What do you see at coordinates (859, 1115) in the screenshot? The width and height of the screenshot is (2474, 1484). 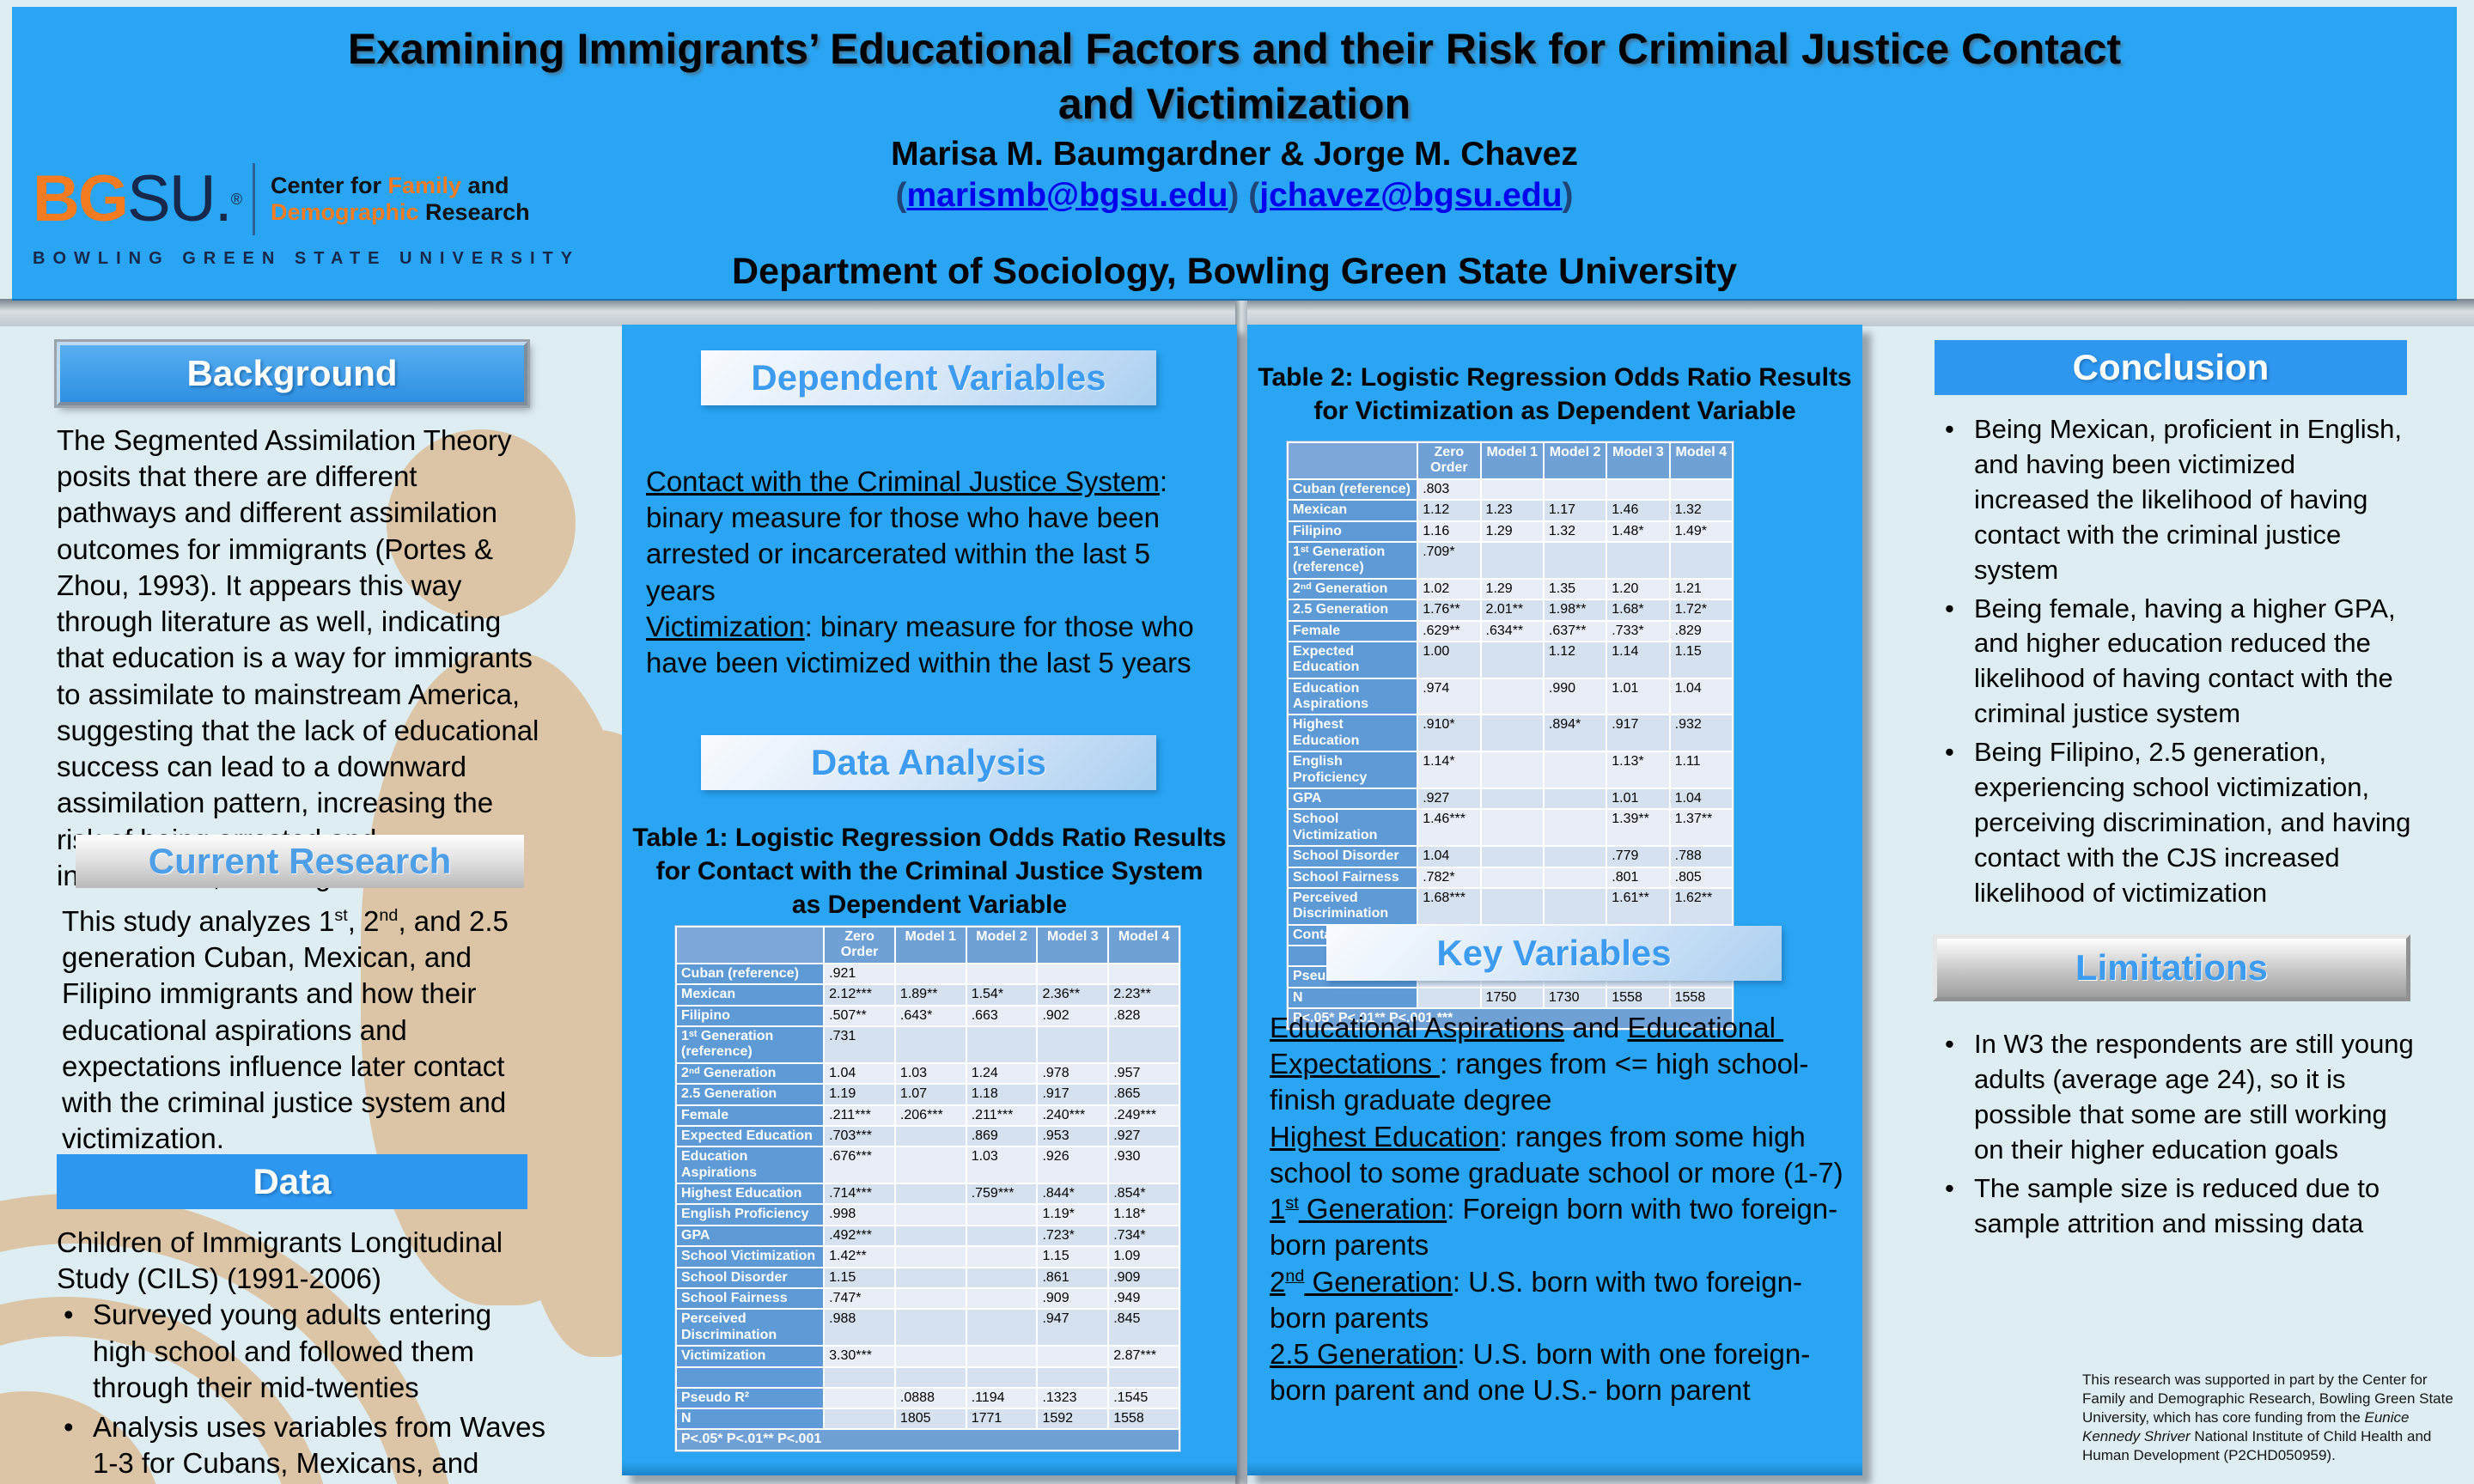 I see `table-cell: .211***` at bounding box center [859, 1115].